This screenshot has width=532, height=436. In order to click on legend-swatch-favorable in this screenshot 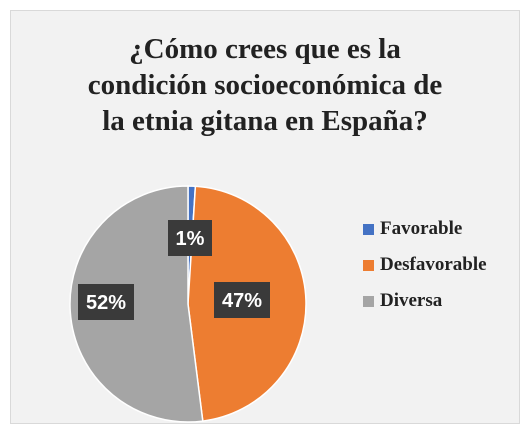, I will do `click(368, 229)`.